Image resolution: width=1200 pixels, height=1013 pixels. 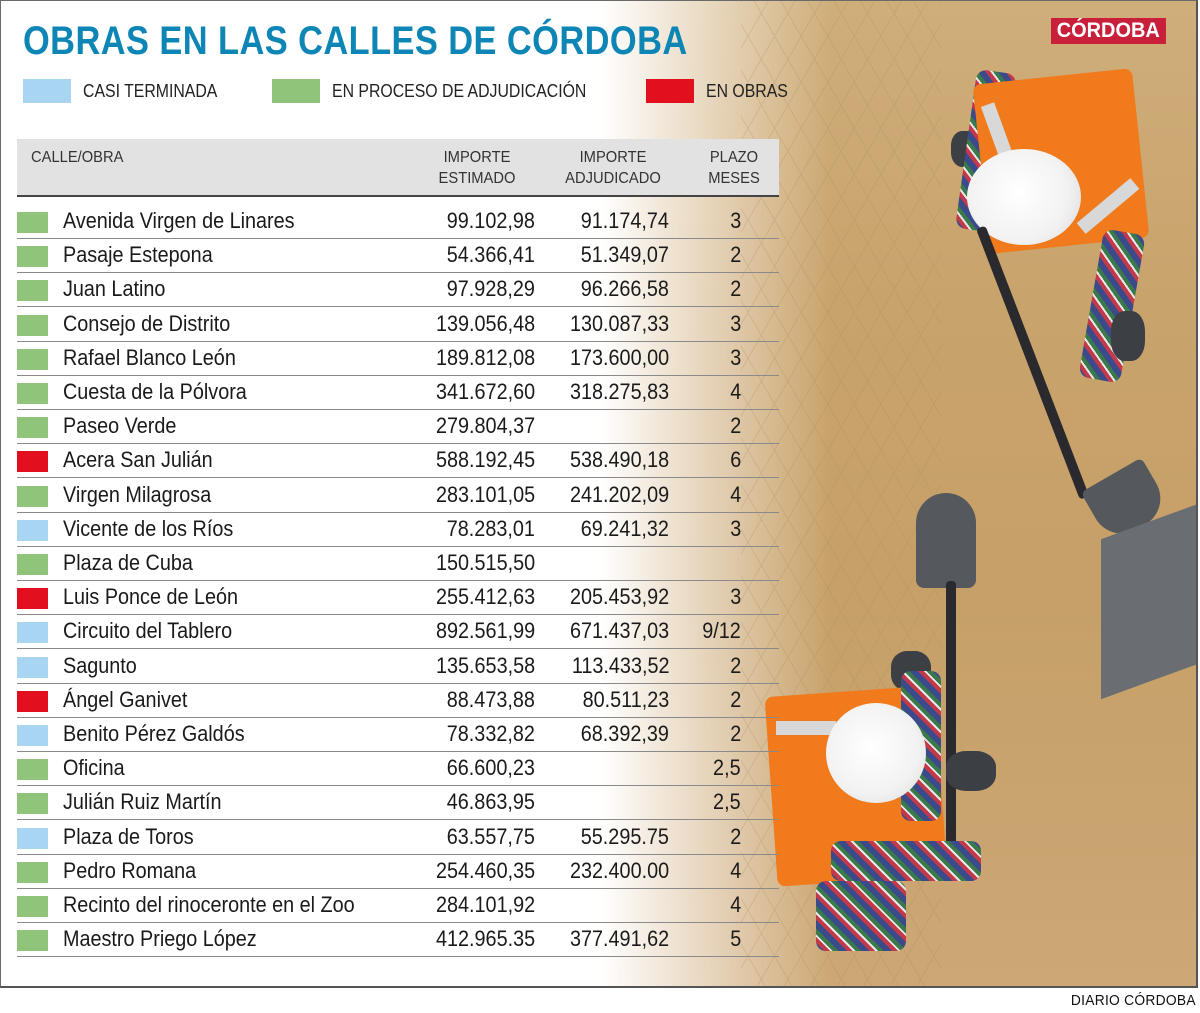 I want to click on street-name: Plaza de Cuba, so click(x=128, y=562).